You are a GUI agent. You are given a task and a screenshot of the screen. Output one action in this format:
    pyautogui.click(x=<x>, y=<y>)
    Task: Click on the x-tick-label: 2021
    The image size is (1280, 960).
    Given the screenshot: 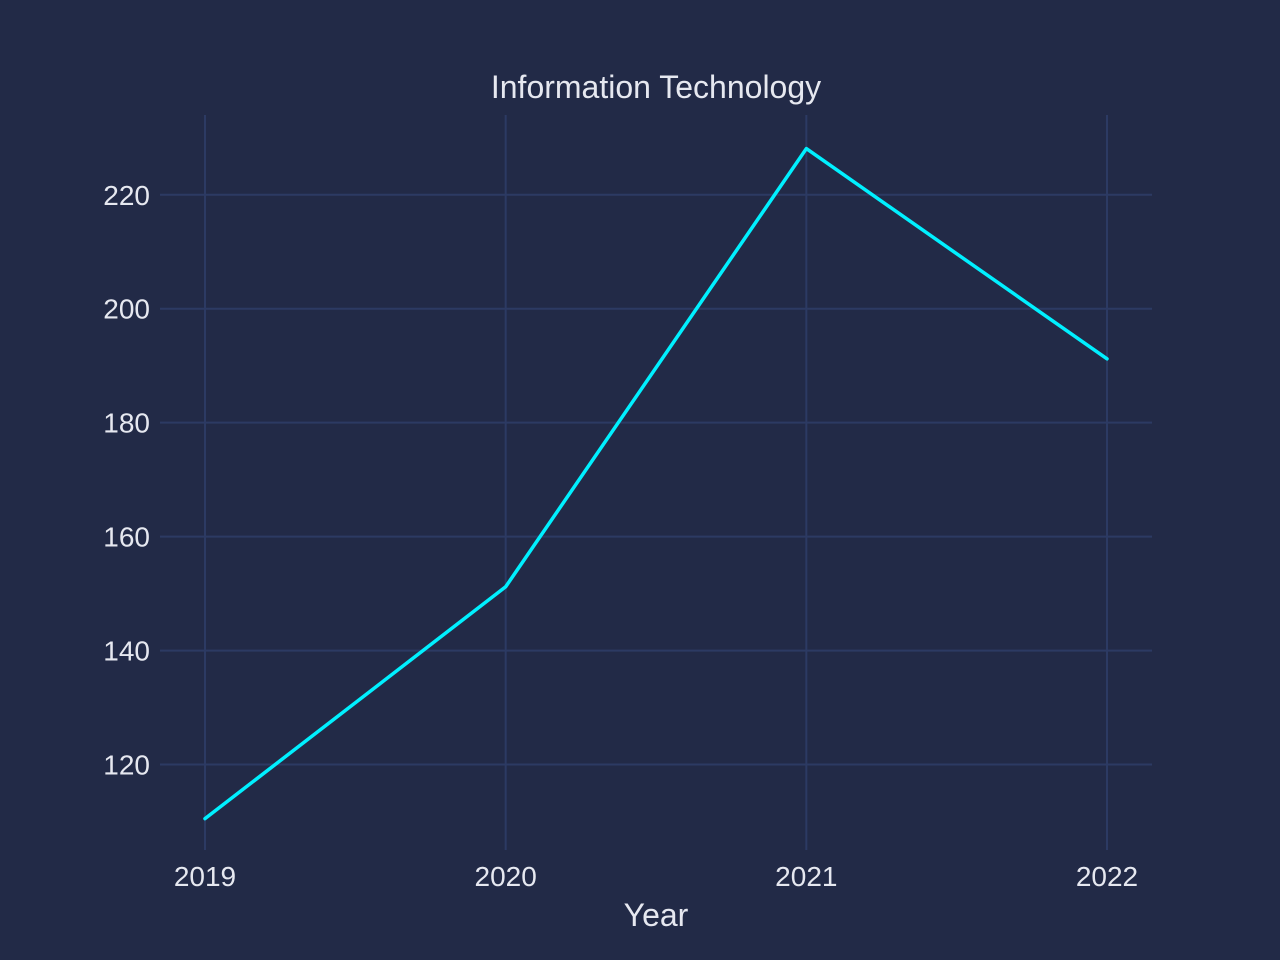 What is the action you would take?
    pyautogui.click(x=806, y=876)
    